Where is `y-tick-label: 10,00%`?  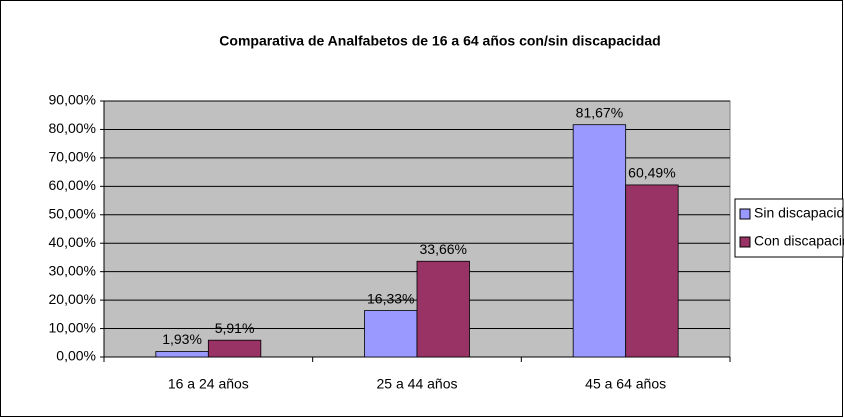
y-tick-label: 10,00% is located at coordinates (72, 327).